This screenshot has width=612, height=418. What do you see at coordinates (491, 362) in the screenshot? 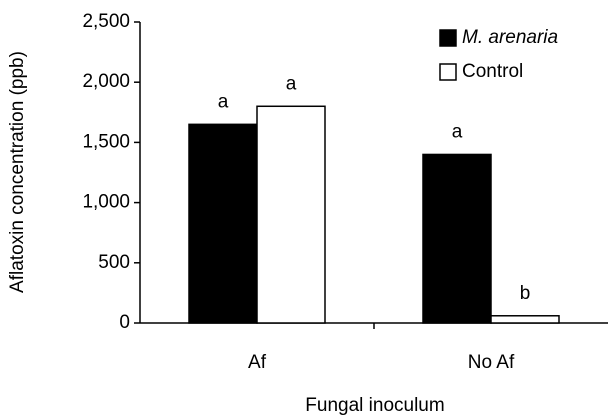
I see `x-tick-label: No Af` at bounding box center [491, 362].